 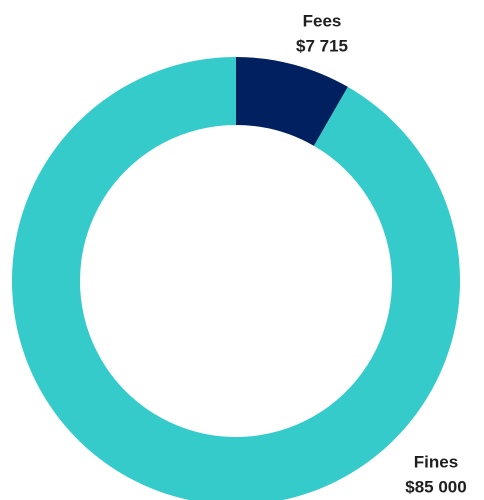 What do you see at coordinates (436, 461) in the screenshot?
I see `slice-category-label: Fines` at bounding box center [436, 461].